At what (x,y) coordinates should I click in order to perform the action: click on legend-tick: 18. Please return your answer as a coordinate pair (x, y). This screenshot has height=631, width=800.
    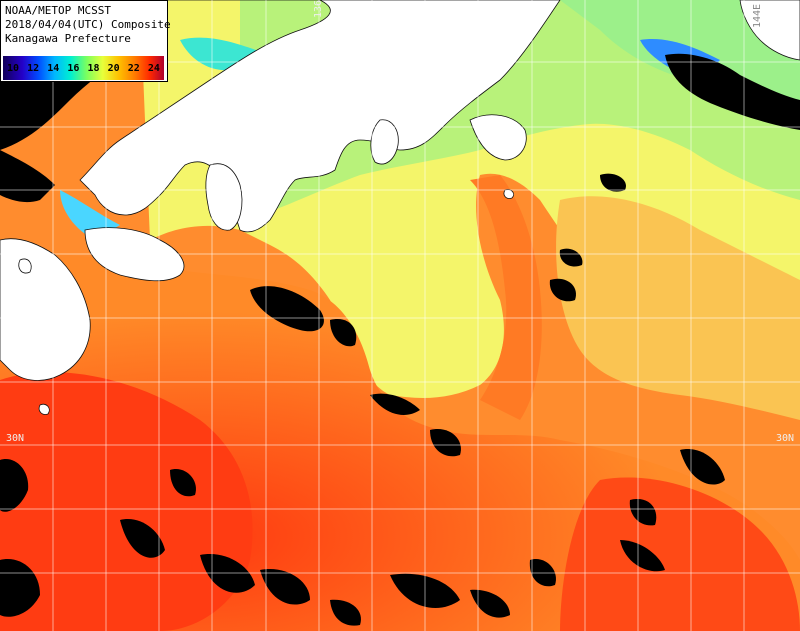
    Looking at the image, I should click on (93, 68).